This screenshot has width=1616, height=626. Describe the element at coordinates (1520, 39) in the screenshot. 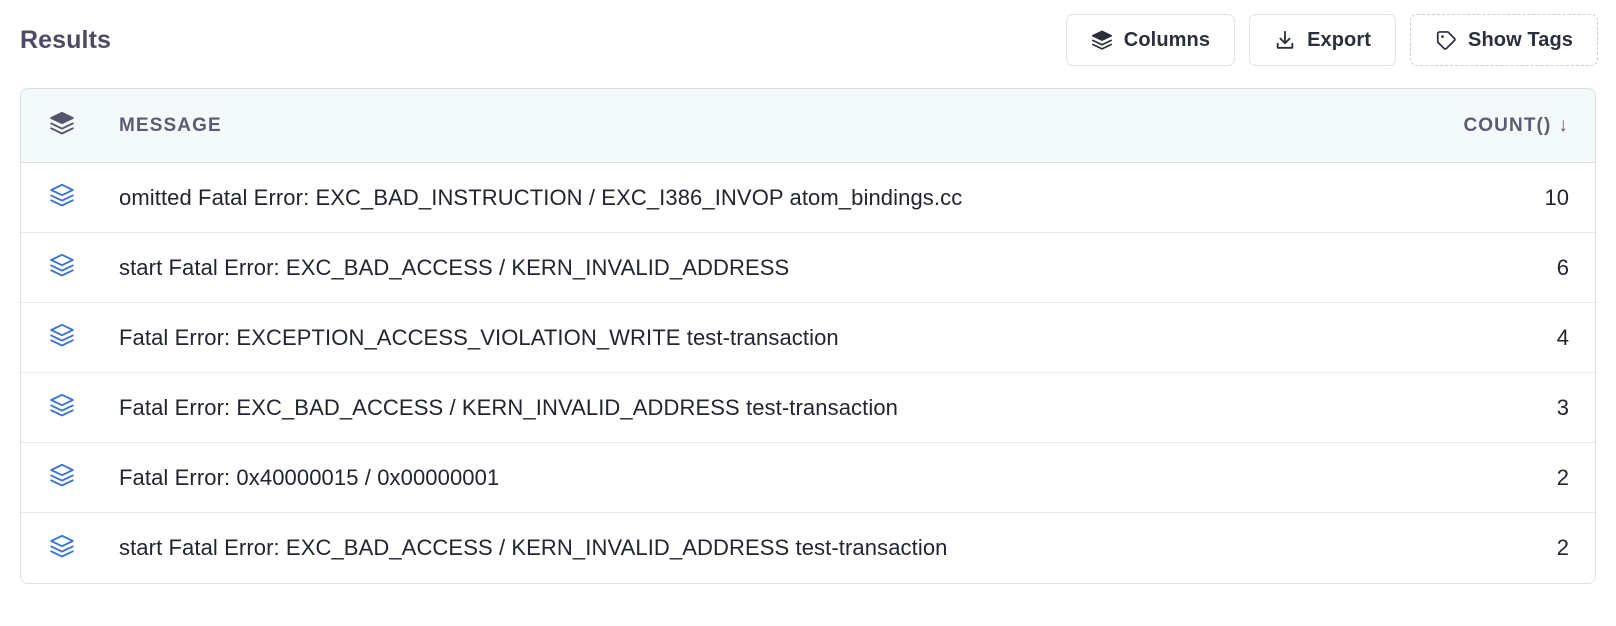

I see `show-tags-button-label: Show Tags` at that location.